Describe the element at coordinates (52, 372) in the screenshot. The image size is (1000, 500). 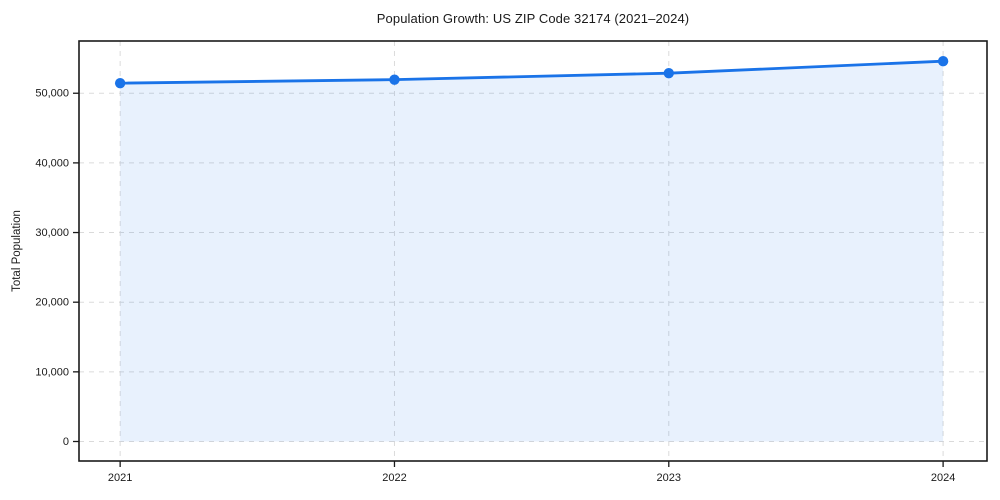
I see `y-tick-label: 10,000` at that location.